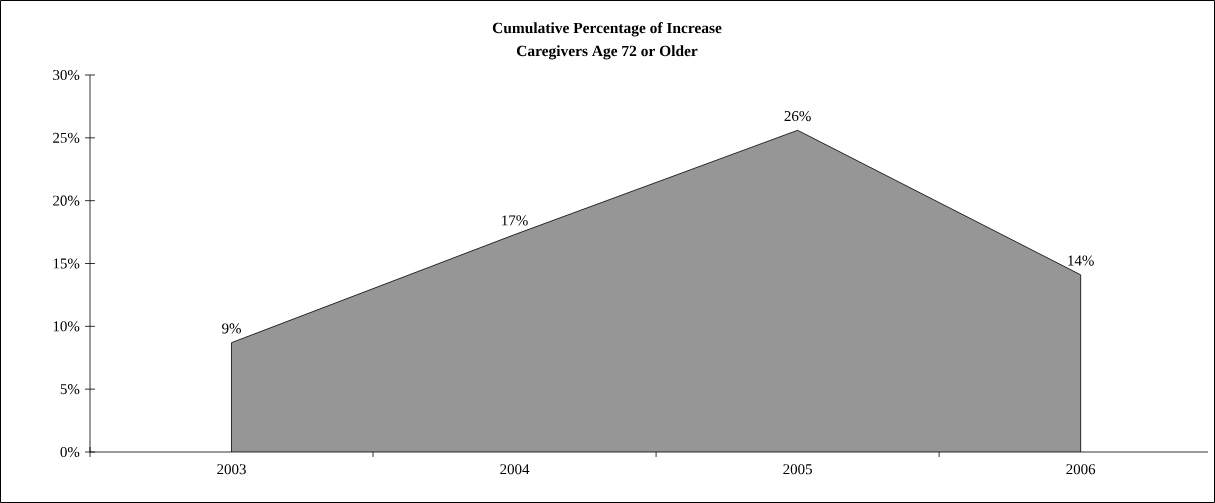 This screenshot has height=503, width=1215. I want to click on y-tick-label: 30%, so click(66, 75).